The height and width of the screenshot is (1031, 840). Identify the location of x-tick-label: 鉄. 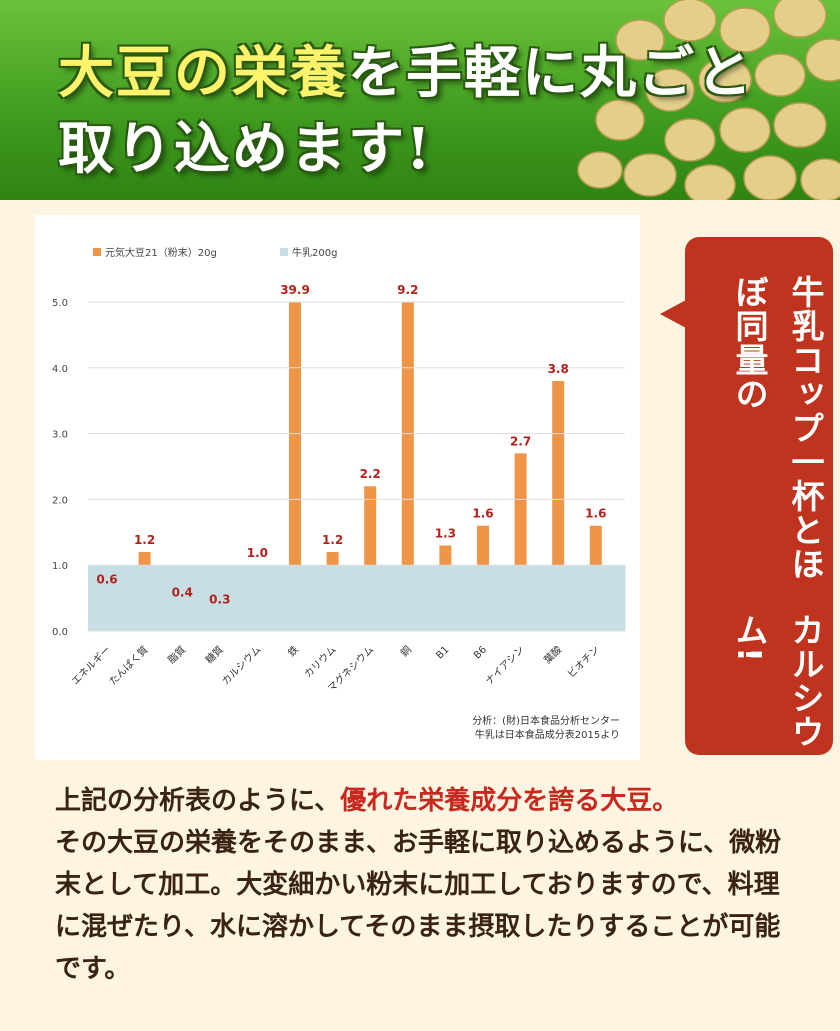
(293, 651).